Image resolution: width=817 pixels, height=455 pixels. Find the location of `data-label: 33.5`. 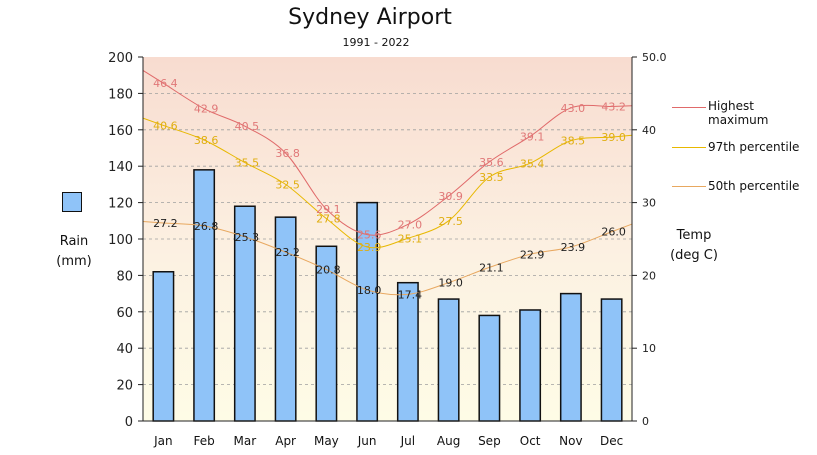

data-label: 33.5 is located at coordinates (491, 177).